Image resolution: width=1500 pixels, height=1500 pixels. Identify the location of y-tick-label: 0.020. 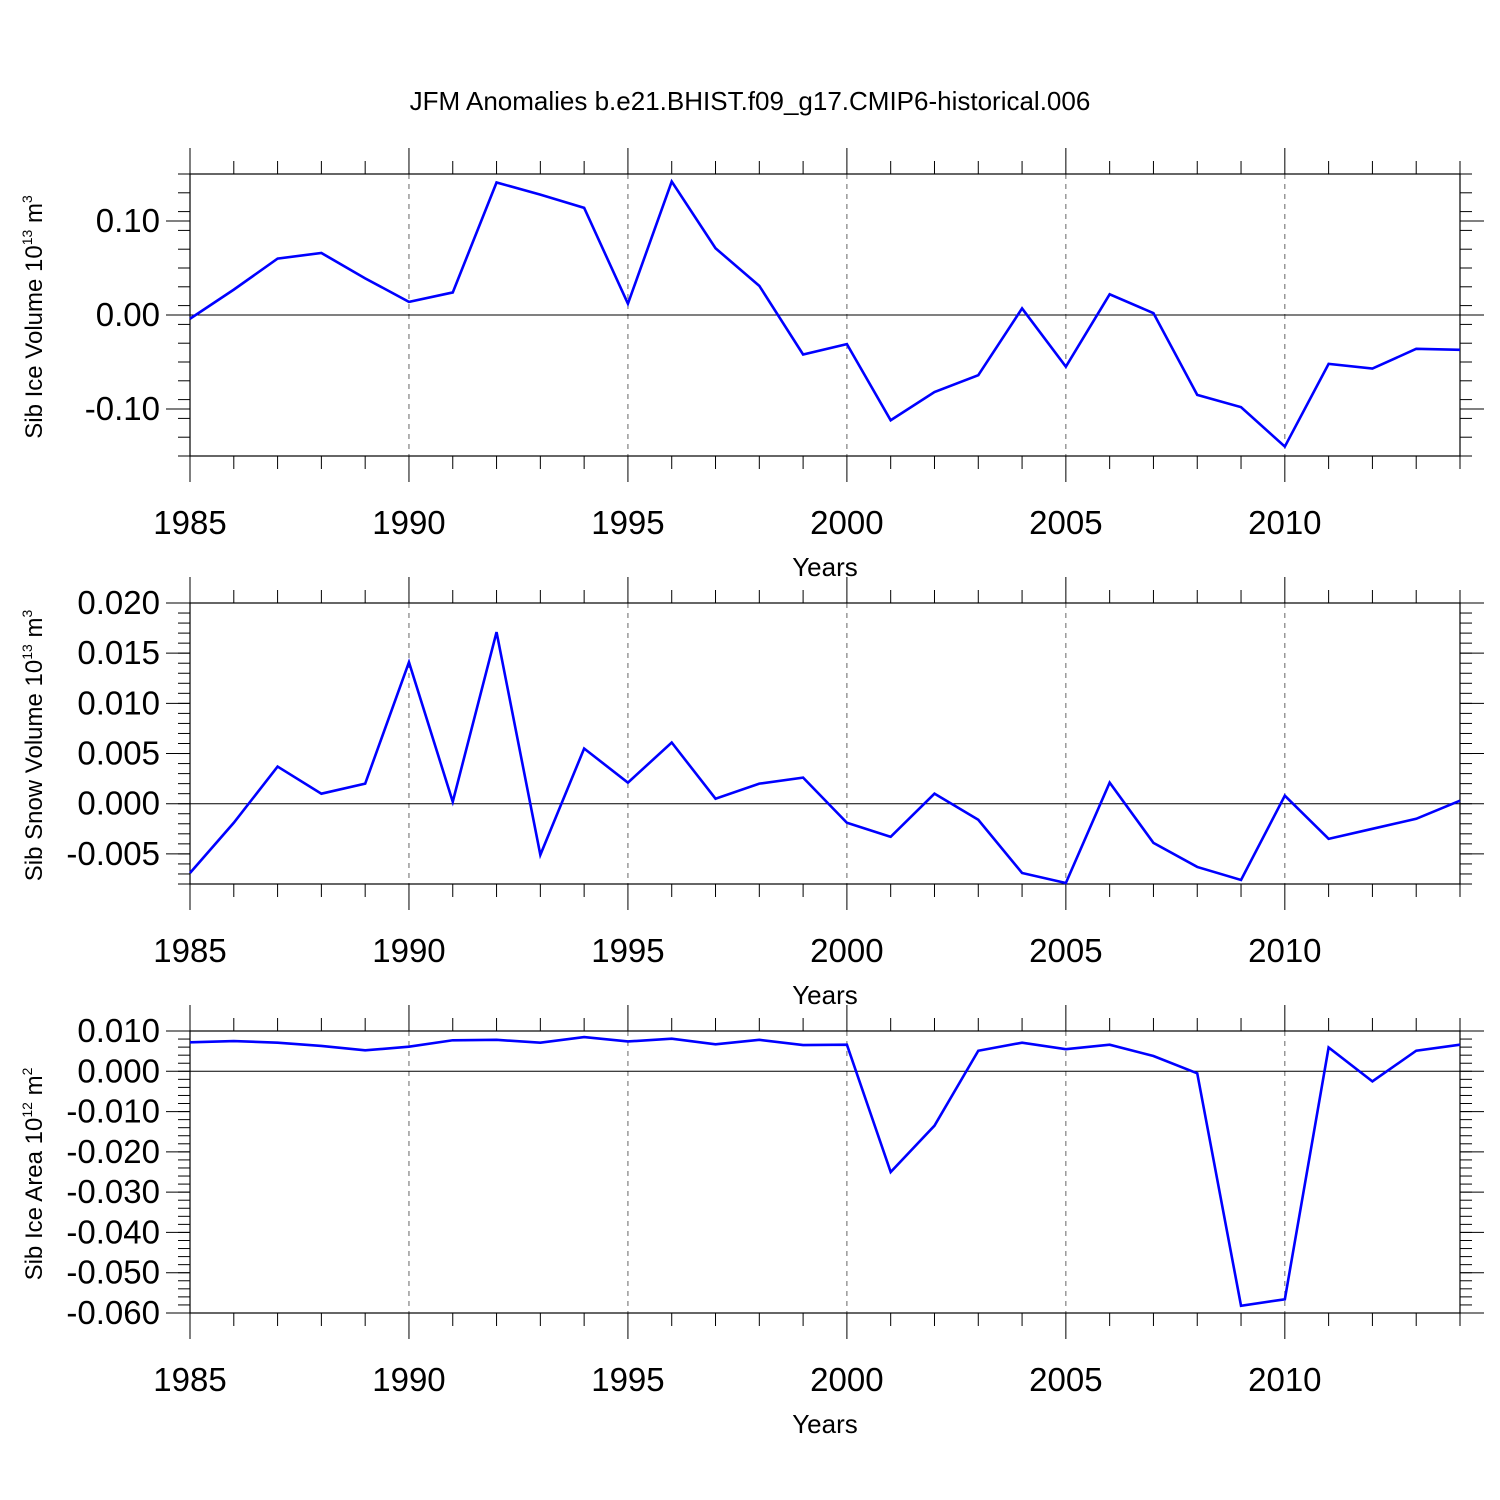
(118, 602).